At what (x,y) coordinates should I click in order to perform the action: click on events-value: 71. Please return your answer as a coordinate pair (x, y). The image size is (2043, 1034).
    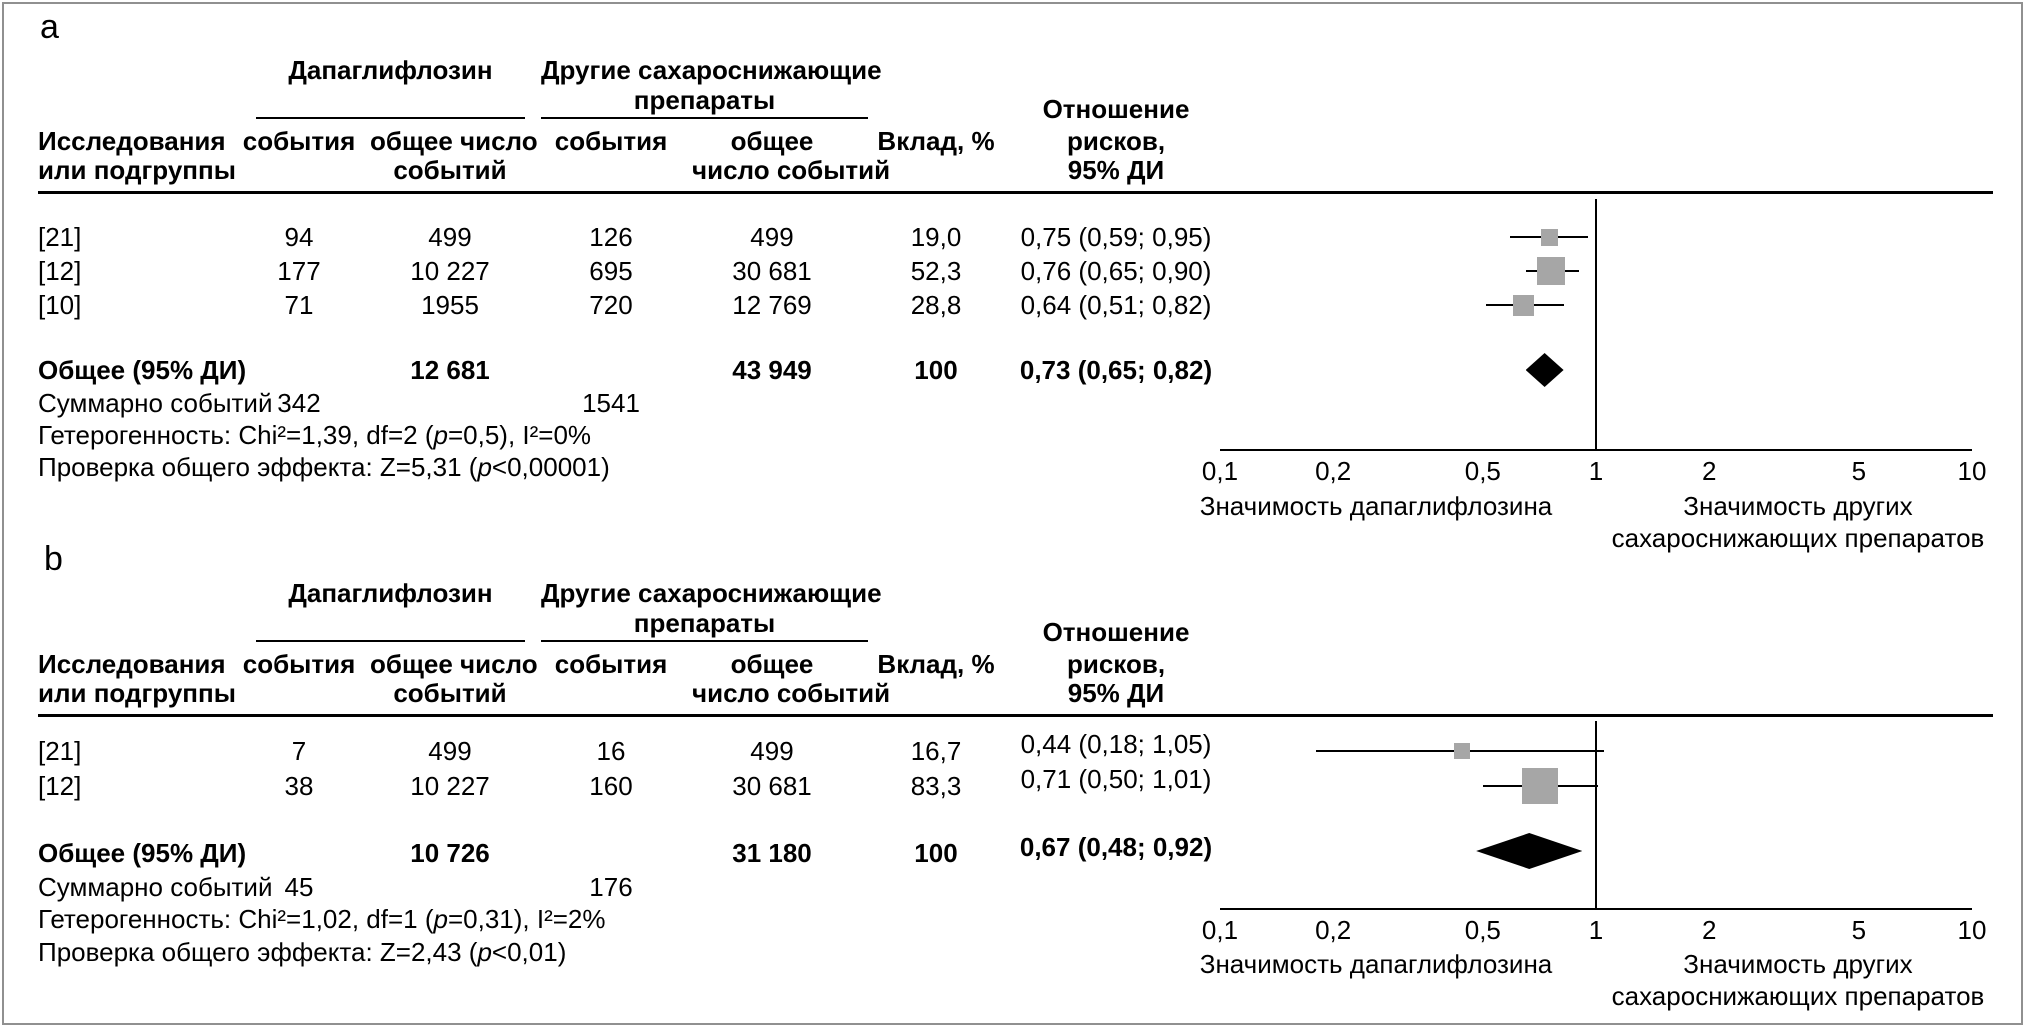
    Looking at the image, I should click on (299, 305).